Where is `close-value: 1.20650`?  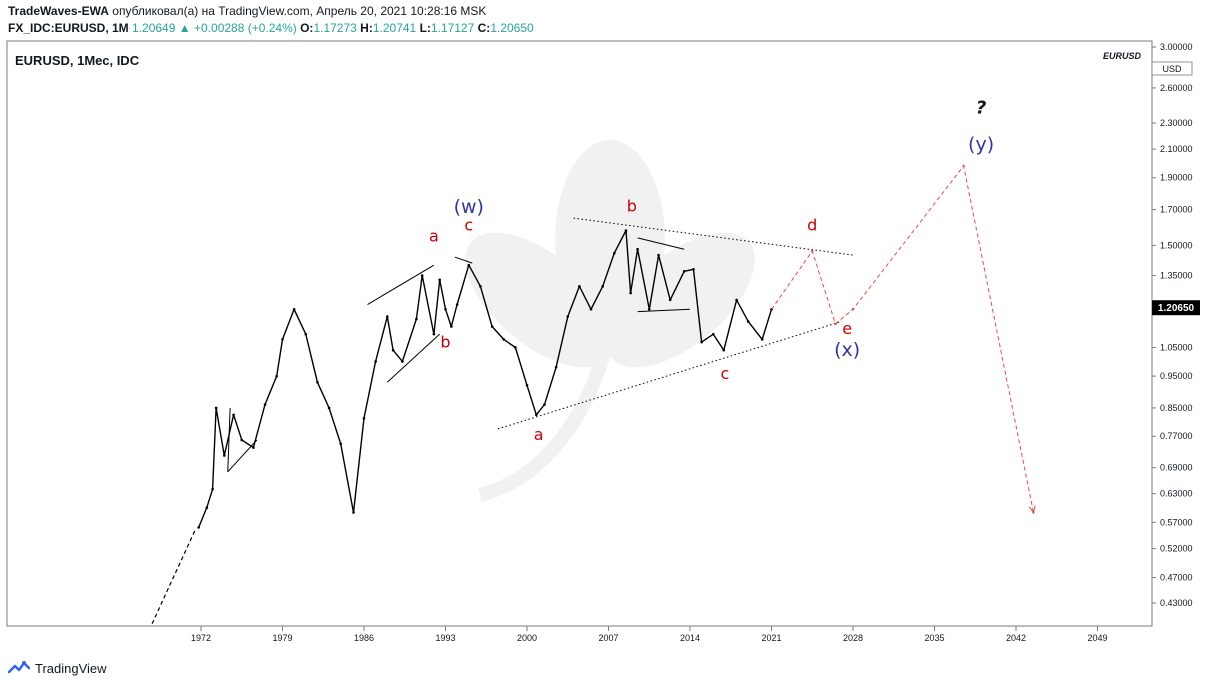
close-value: 1.20650 is located at coordinates (512, 28).